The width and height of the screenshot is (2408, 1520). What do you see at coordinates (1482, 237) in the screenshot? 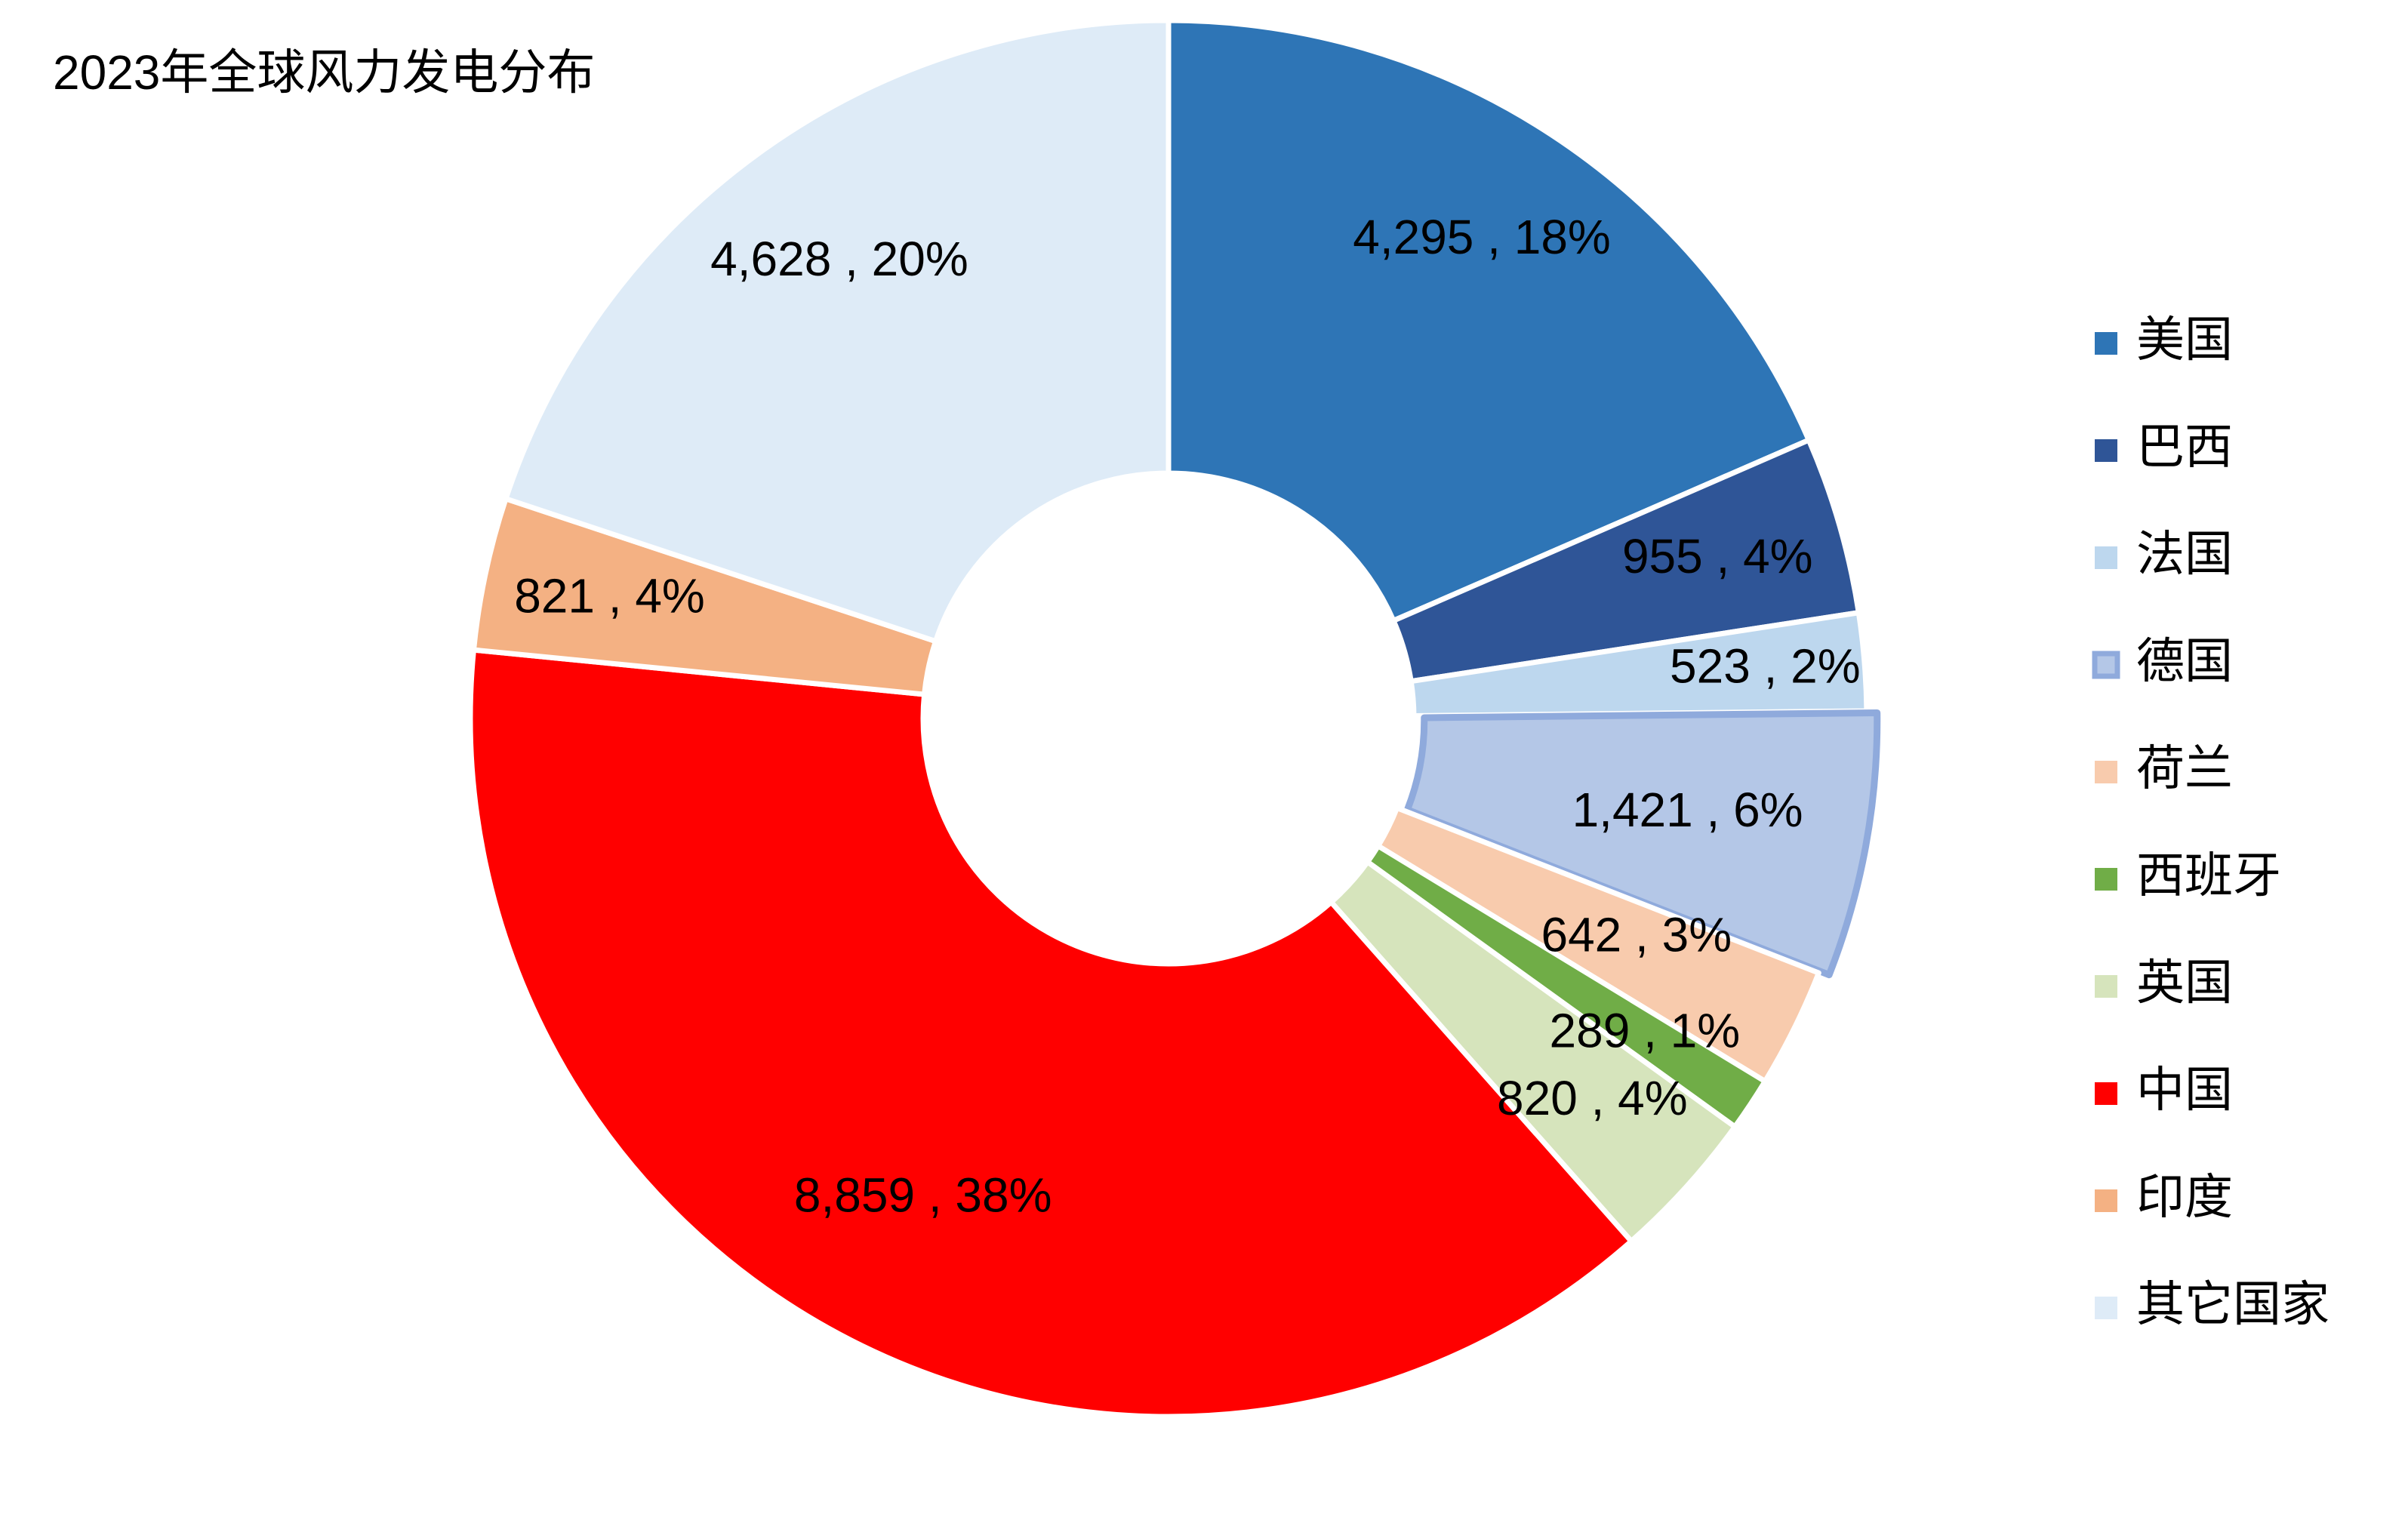
I see `slice-label-美国: 4,295 , 18%` at bounding box center [1482, 237].